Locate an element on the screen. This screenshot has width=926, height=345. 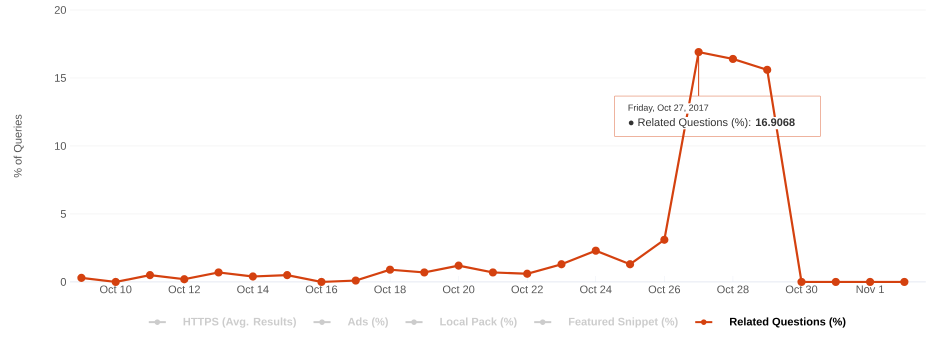
y-tick-label: 15 is located at coordinates (60, 78).